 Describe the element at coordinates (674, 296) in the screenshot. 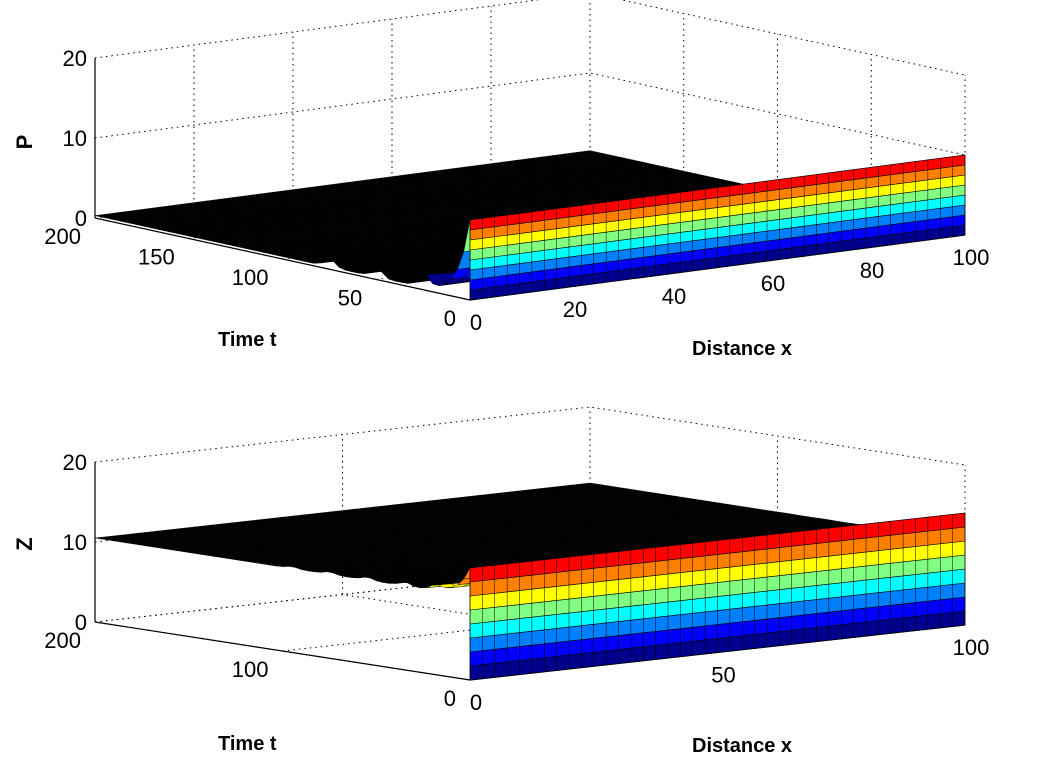

I see `x-tick-label: 40` at that location.